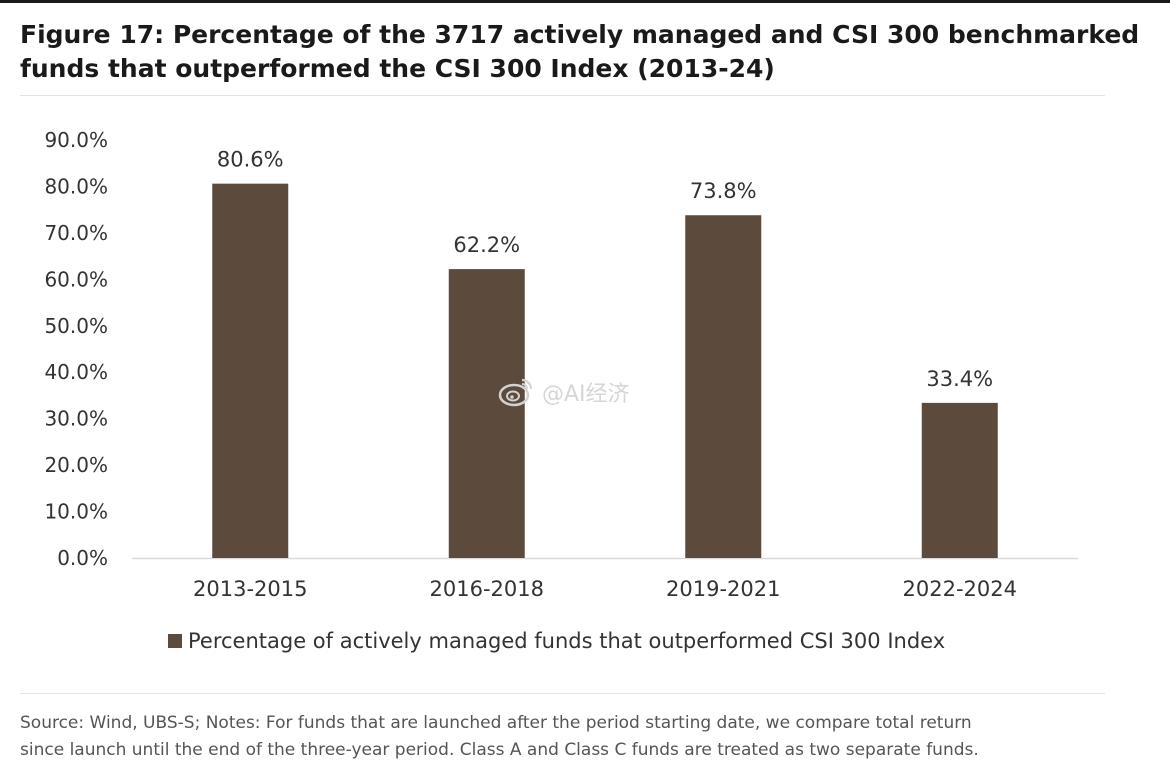  Describe the element at coordinates (76, 419) in the screenshot. I see `y-tick-label: 30.0%` at that location.